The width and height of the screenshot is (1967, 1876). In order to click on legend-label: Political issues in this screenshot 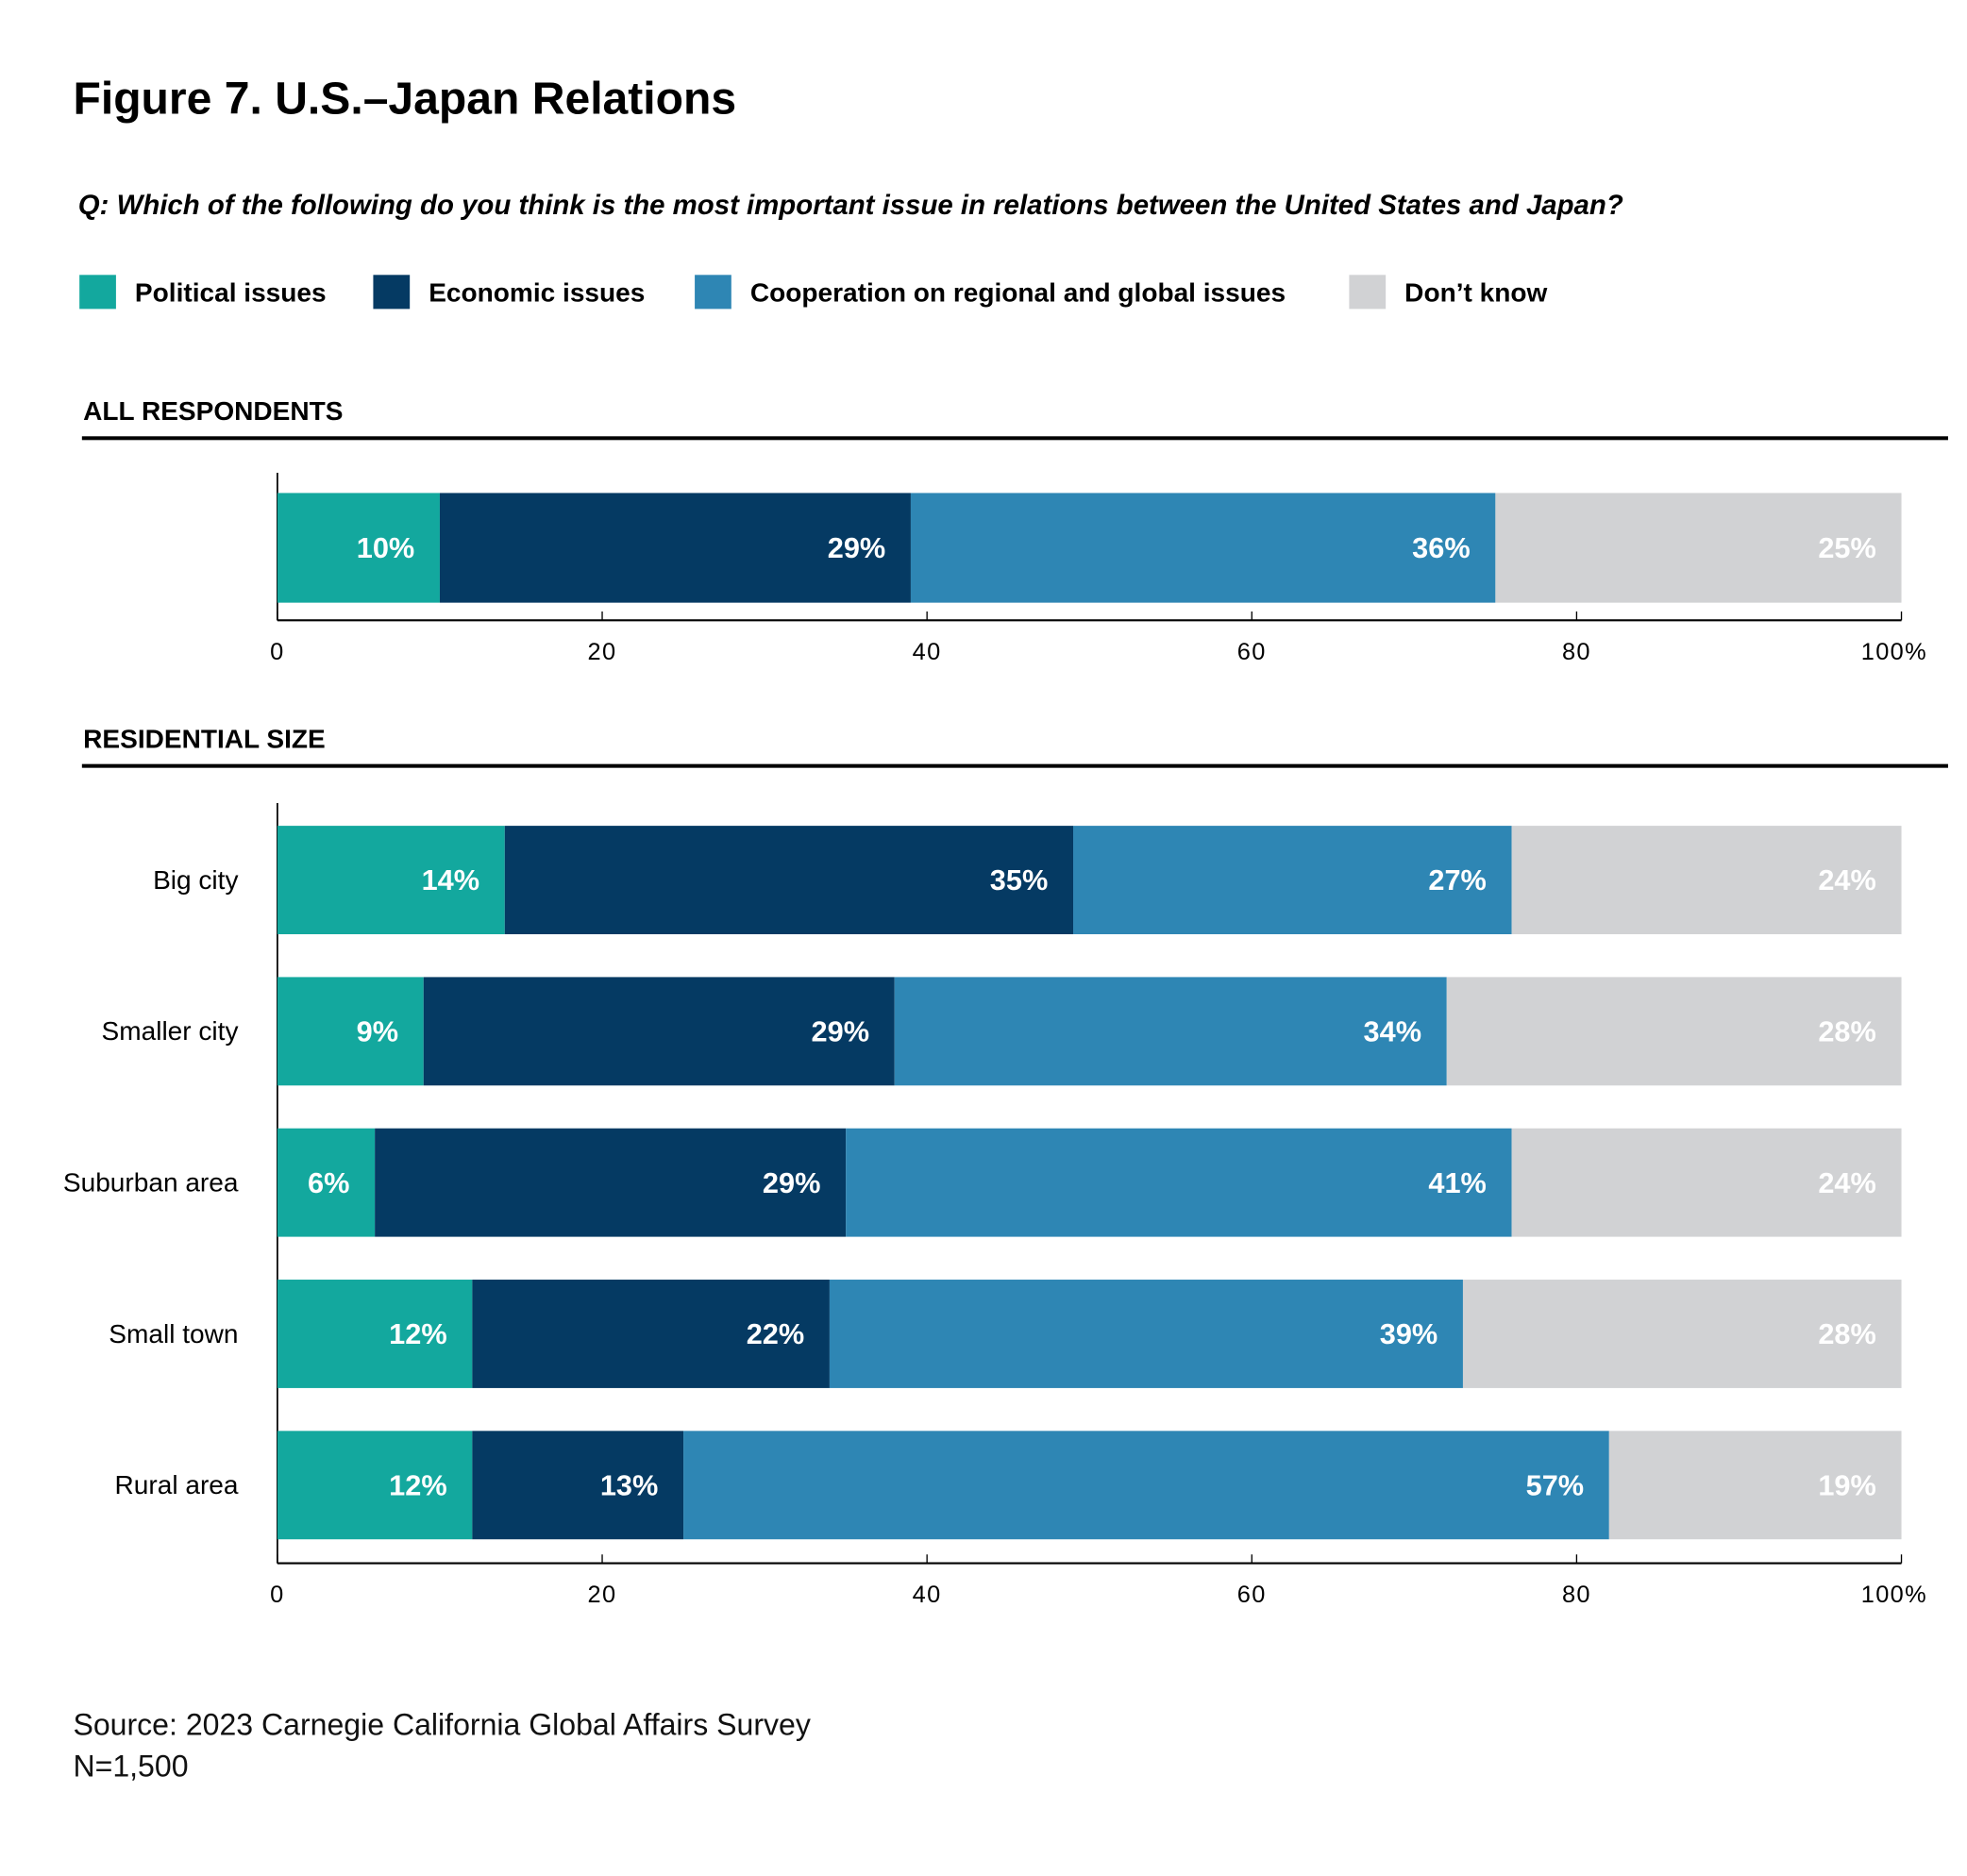, I will do `click(231, 292)`.